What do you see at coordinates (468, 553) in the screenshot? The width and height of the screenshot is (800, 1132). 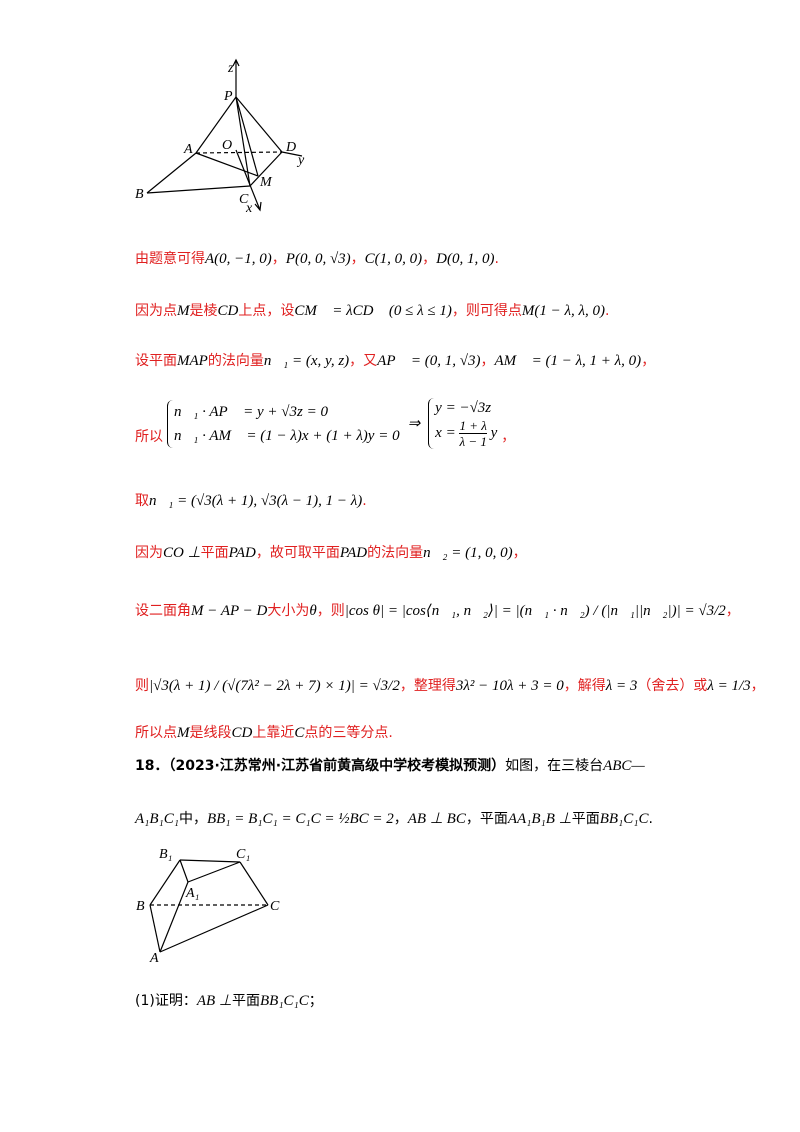 I see `formula: n⃗₂ = (1, 0, 0)` at bounding box center [468, 553].